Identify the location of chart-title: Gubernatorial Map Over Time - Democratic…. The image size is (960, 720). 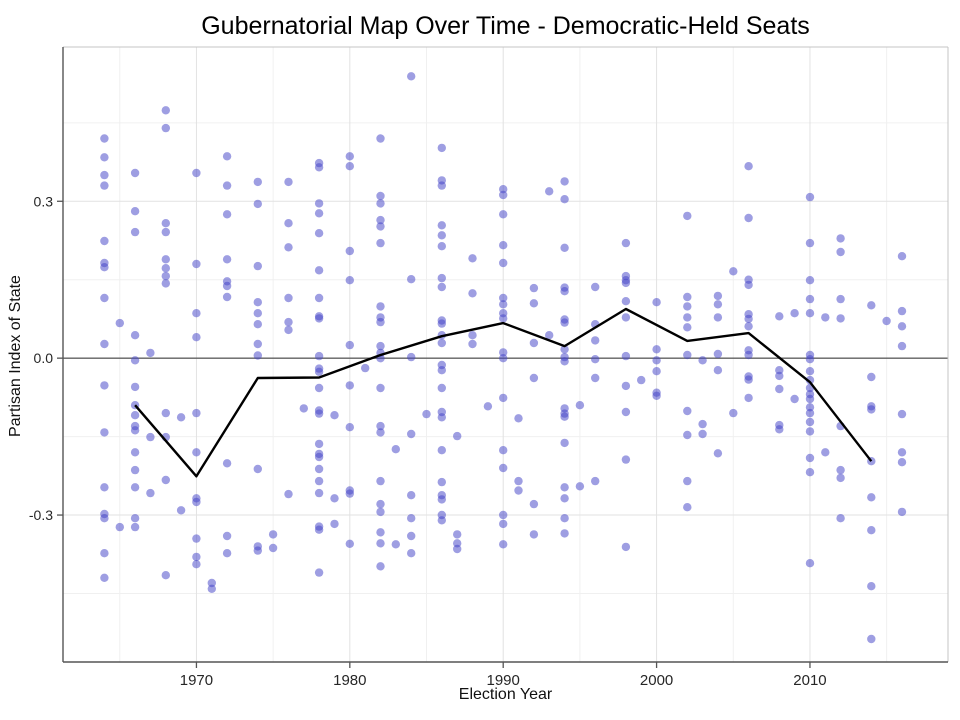
(505, 26).